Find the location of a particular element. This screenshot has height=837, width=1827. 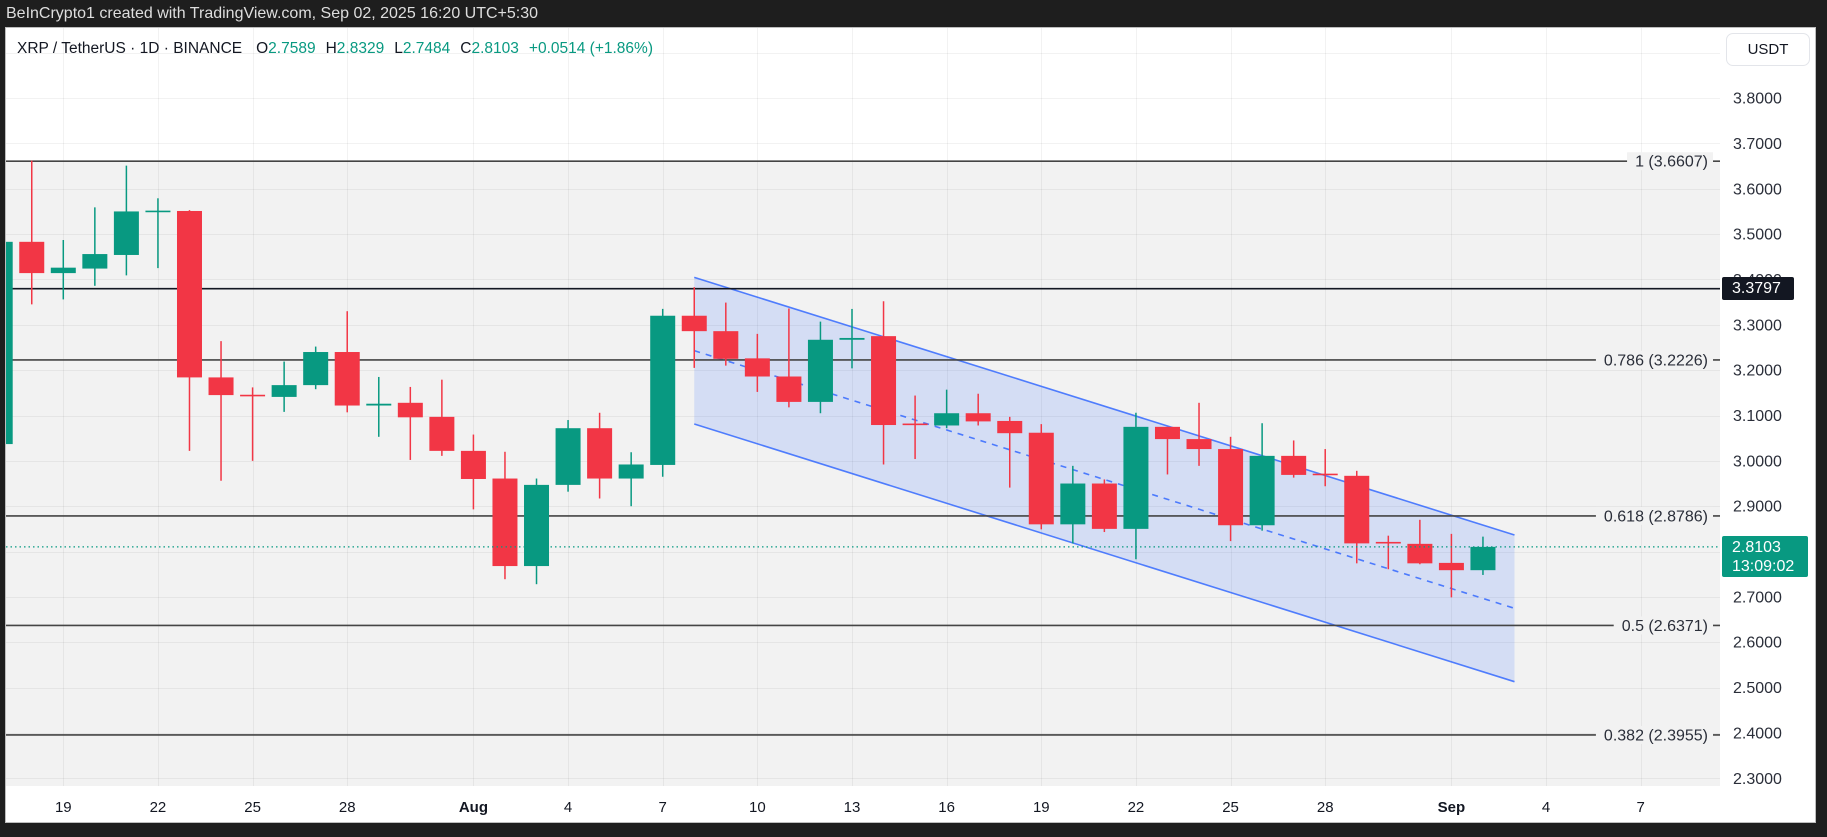

currency-unit-button: USDT is located at coordinates (1768, 49).